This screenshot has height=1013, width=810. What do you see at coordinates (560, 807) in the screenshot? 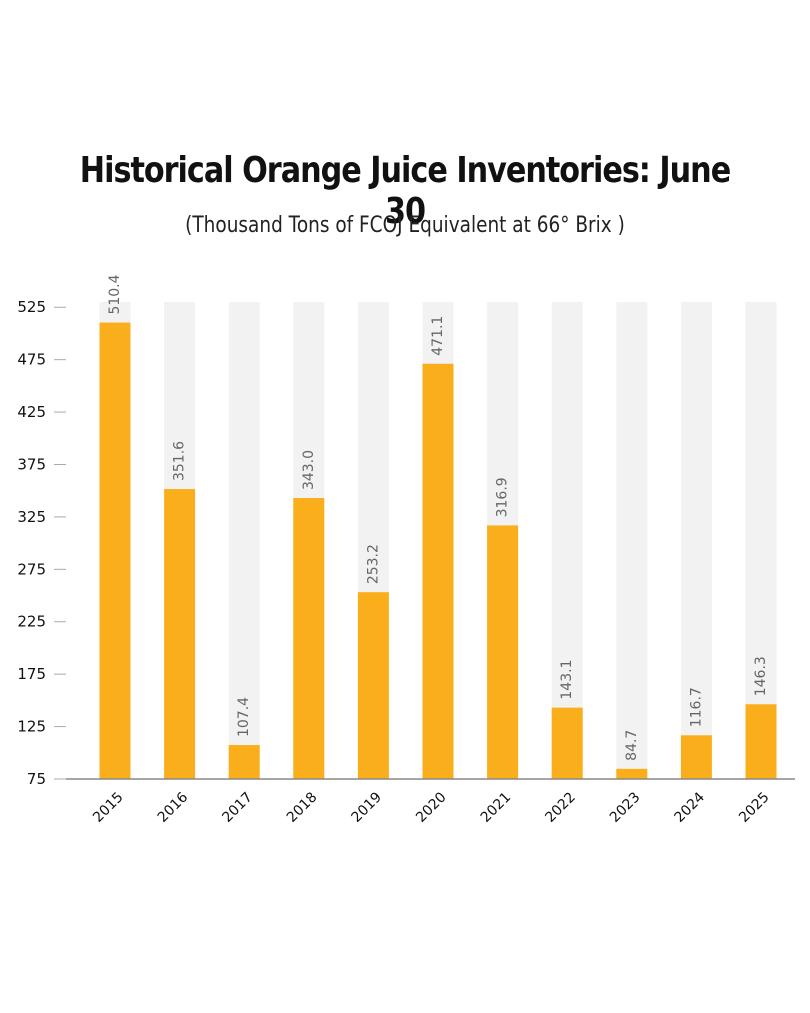
I see `x-tick-2022: 2022` at bounding box center [560, 807].